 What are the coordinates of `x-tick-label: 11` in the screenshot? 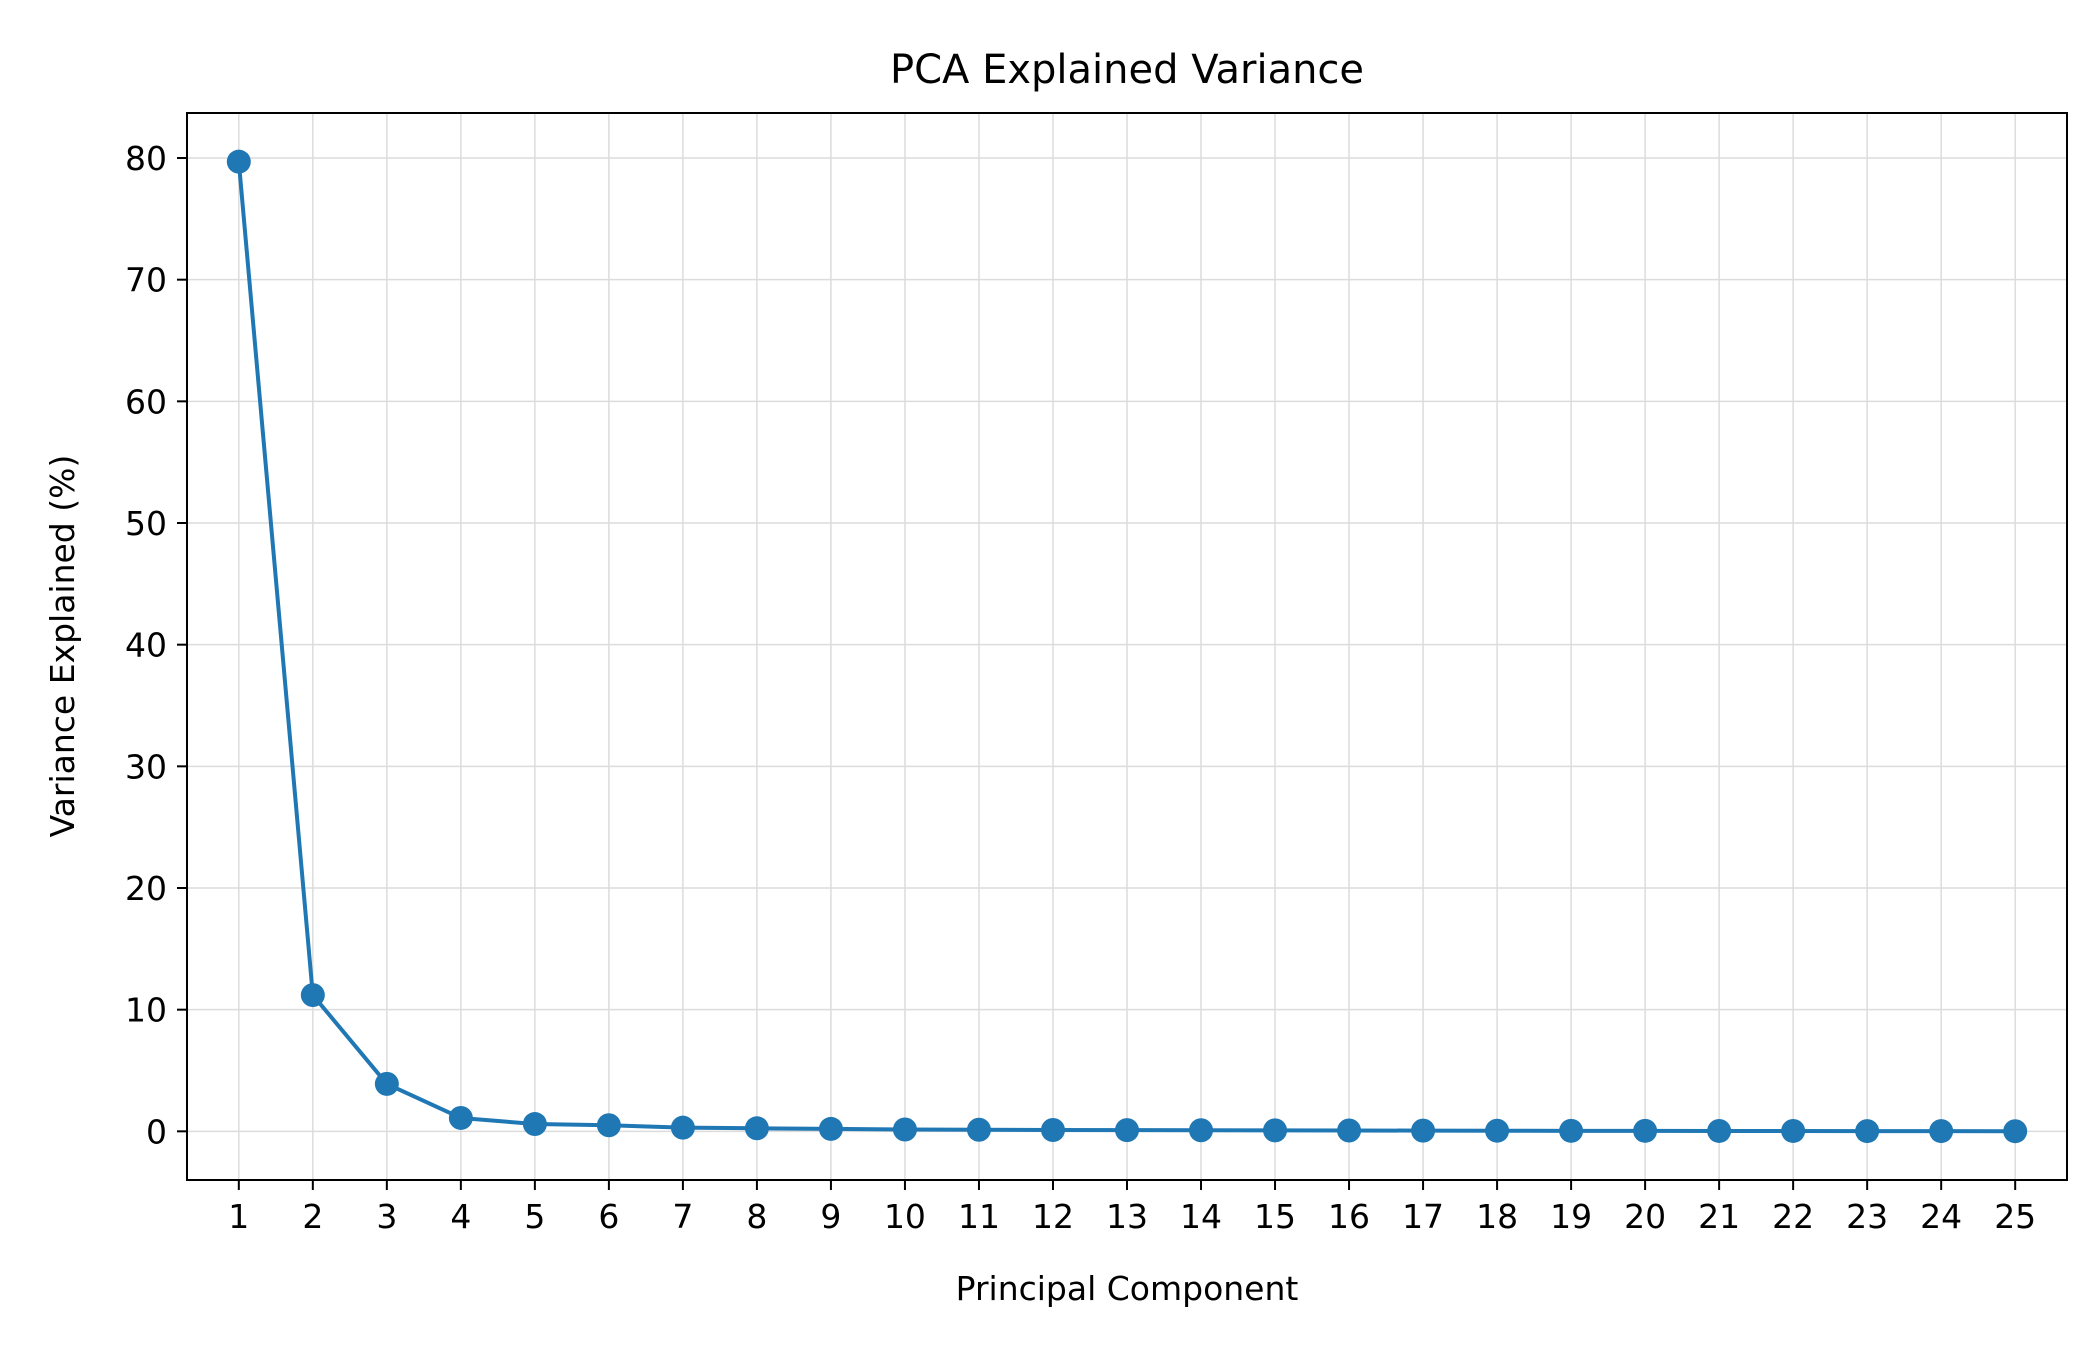 It's located at (979, 1216).